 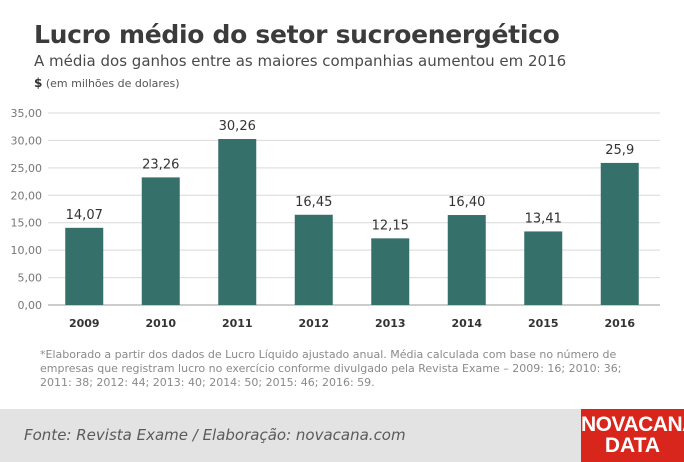 I want to click on data-label: 30,26, so click(x=237, y=126).